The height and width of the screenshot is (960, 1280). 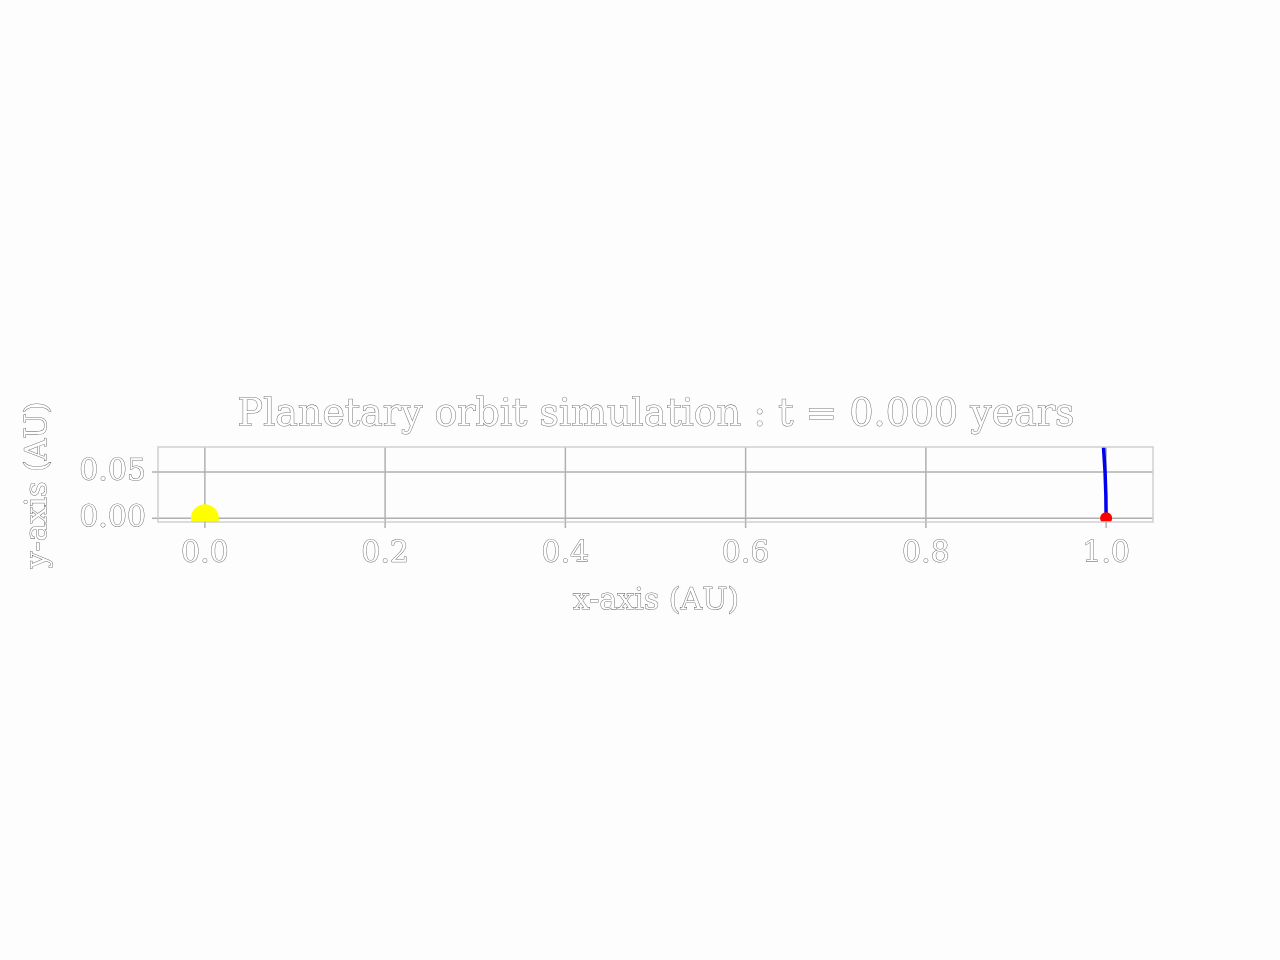 What do you see at coordinates (746, 552) in the screenshot?
I see `x-tick-label: 0.6` at bounding box center [746, 552].